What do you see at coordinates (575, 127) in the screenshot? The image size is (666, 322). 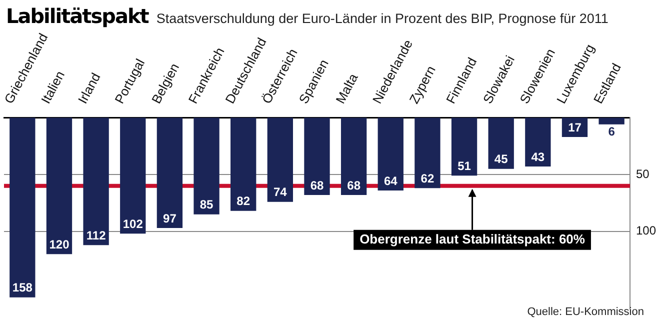 I see `data-label: 17` at bounding box center [575, 127].